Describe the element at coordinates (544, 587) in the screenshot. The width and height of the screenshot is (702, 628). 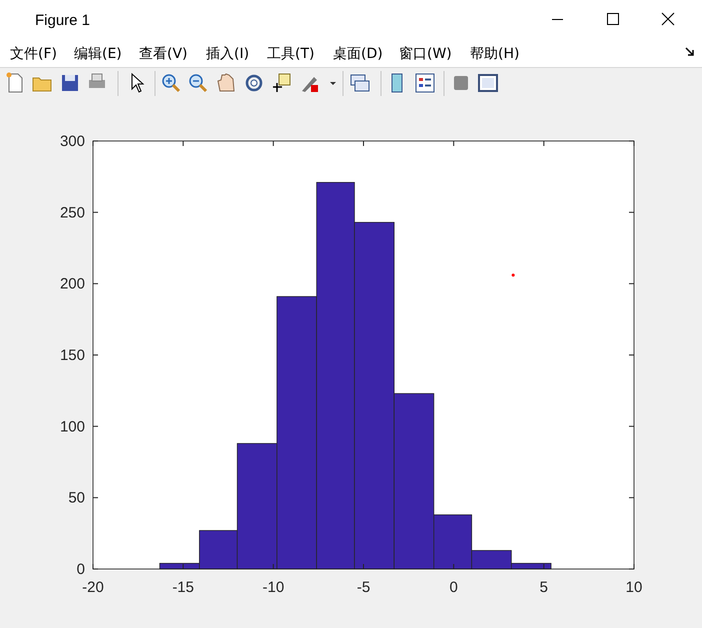
I see `x-tick-label: 5` at that location.